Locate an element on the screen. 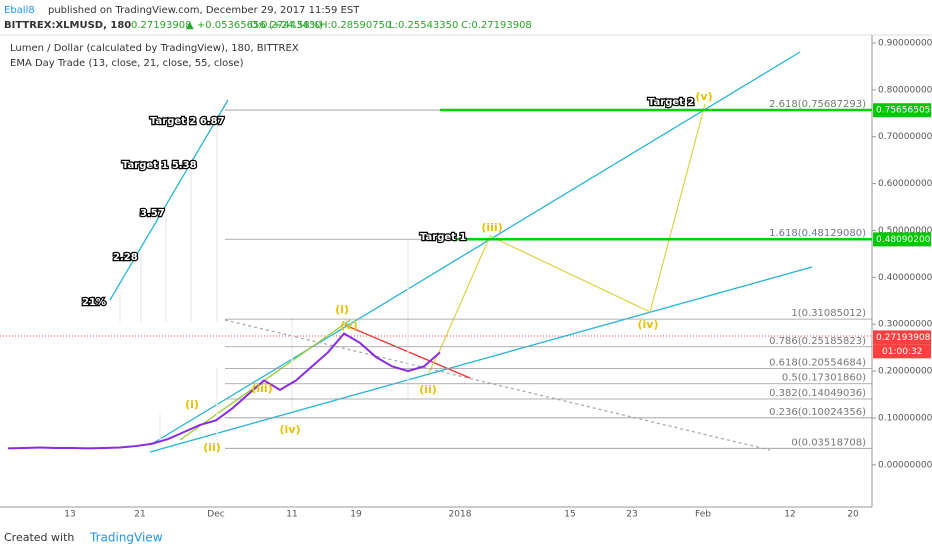 This screenshot has width=932, height=550. price-label: 0.48090200 is located at coordinates (903, 240).